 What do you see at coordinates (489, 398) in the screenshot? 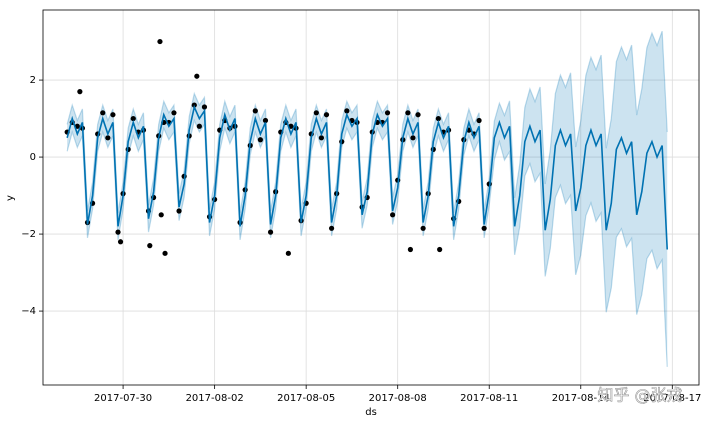
I see `x-tick-label: 2017-08-11` at bounding box center [489, 398].